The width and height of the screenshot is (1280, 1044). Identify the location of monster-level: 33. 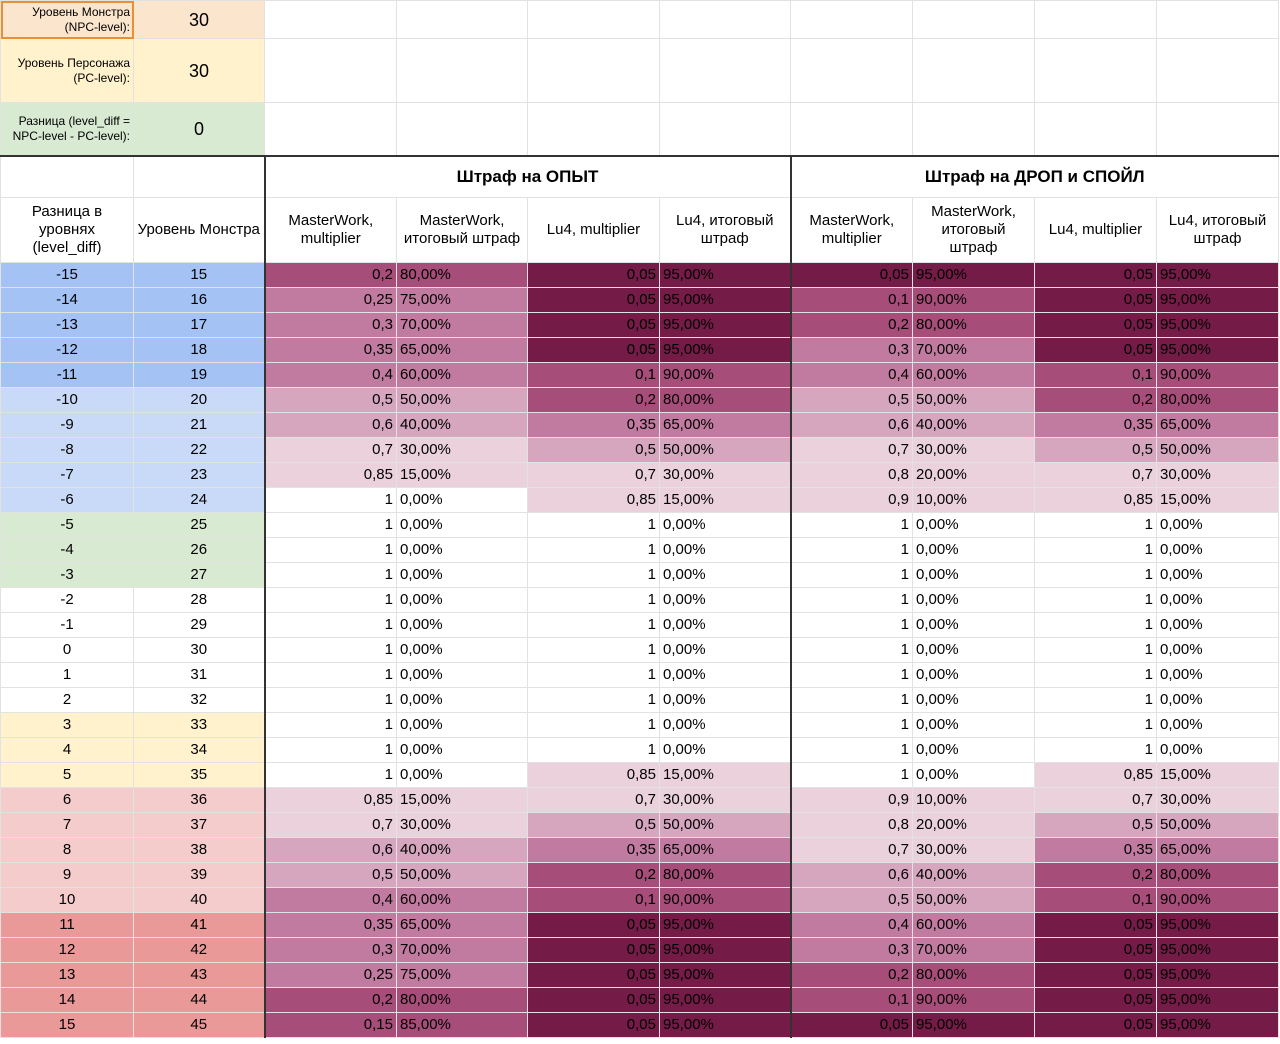
(199, 725).